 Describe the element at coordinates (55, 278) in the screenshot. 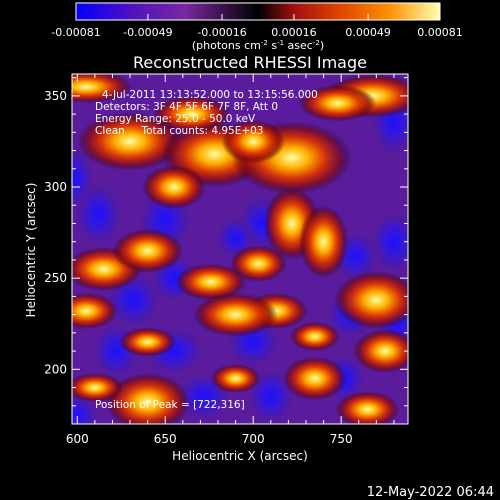

I see `y-tick-label: 250` at that location.